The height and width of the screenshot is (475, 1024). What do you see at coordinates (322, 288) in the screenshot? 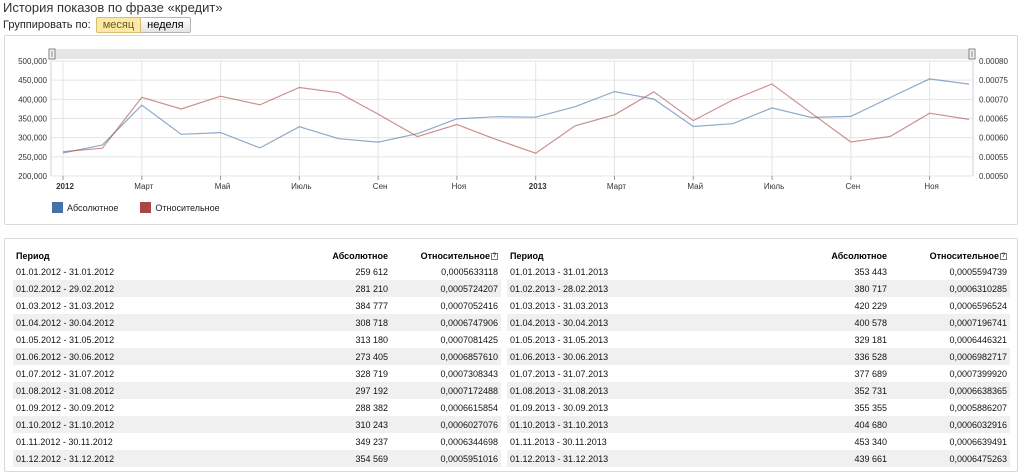
I see `cell-abs: 281 210` at bounding box center [322, 288].